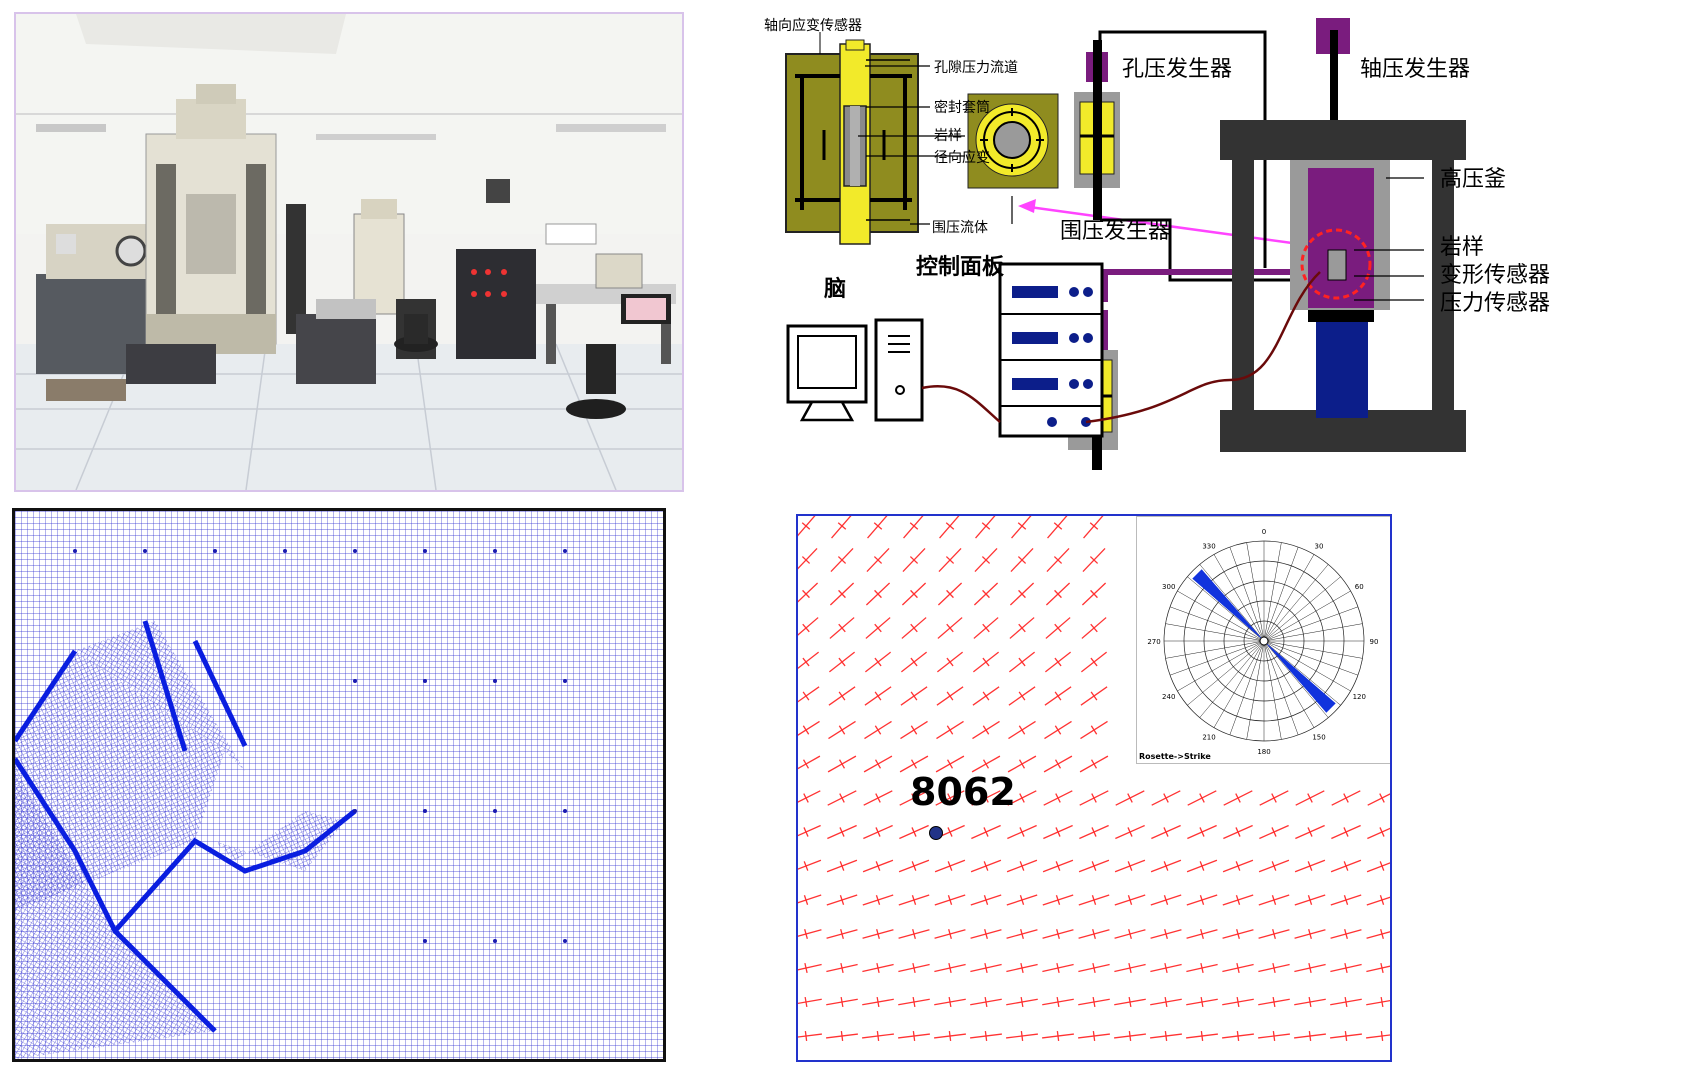 The height and width of the screenshot is (1070, 1704). What do you see at coordinates (1343, 235) in the screenshot?
I see `main-press-drawing` at bounding box center [1343, 235].